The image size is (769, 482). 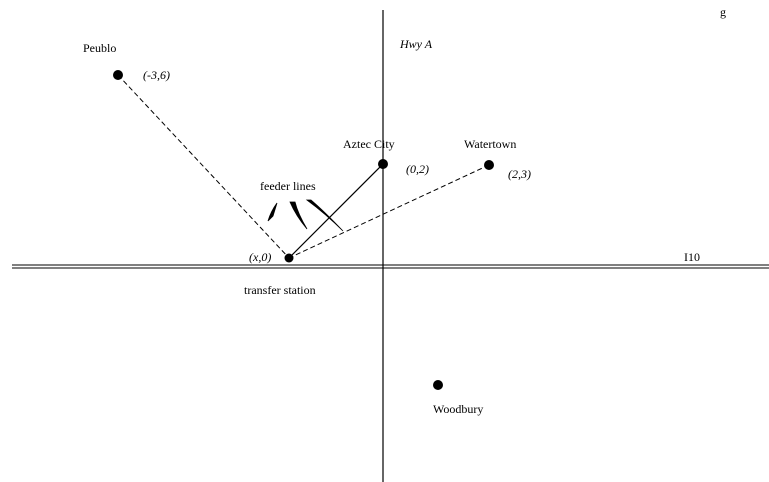 I want to click on peublo-name: Peublo, so click(x=99, y=48).